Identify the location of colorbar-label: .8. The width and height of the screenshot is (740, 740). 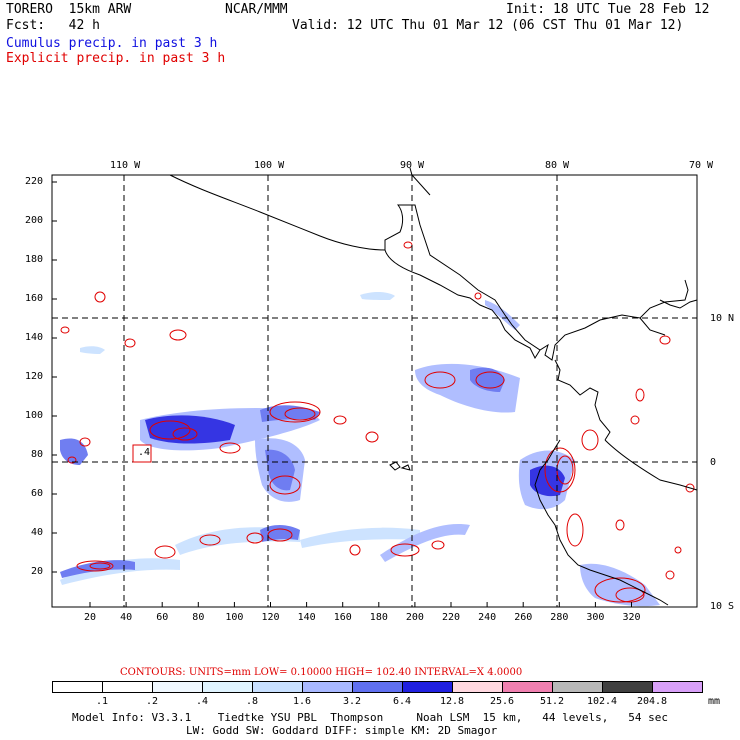
(252, 701).